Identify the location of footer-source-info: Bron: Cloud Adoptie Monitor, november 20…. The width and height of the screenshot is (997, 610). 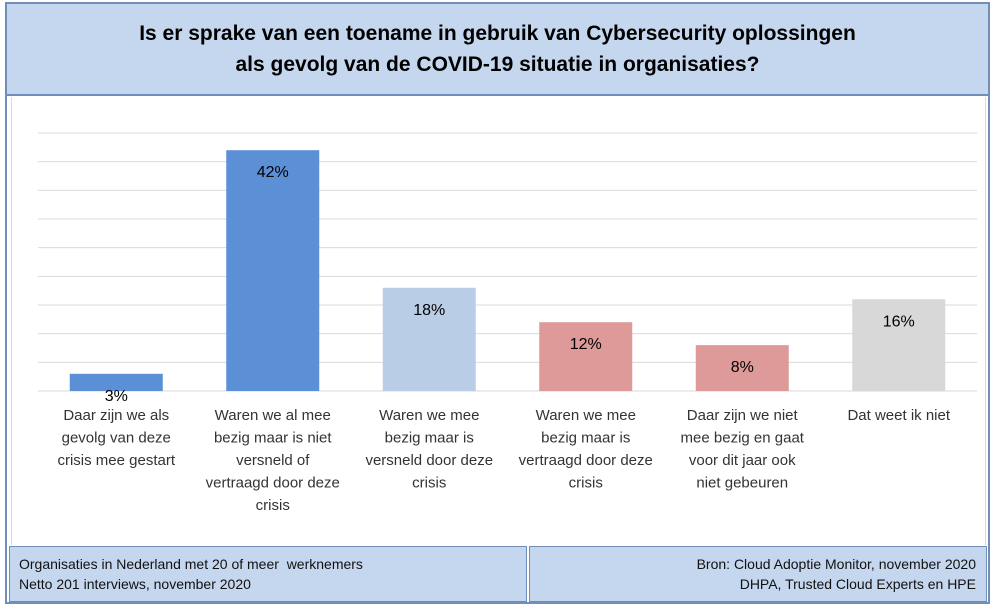
(758, 574).